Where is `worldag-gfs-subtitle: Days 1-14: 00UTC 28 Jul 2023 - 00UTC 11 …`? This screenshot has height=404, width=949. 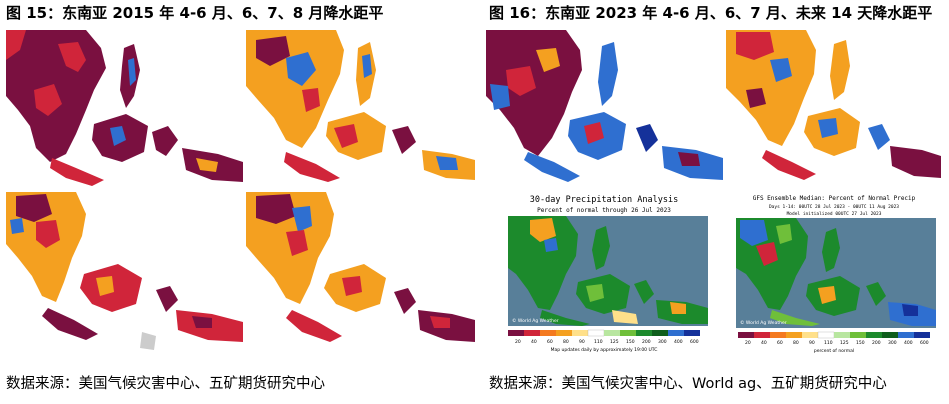 worldag-gfs-subtitle: Days 1-14: 00UTC 28 Jul 2023 - 00UTC 11 … is located at coordinates (834, 207).